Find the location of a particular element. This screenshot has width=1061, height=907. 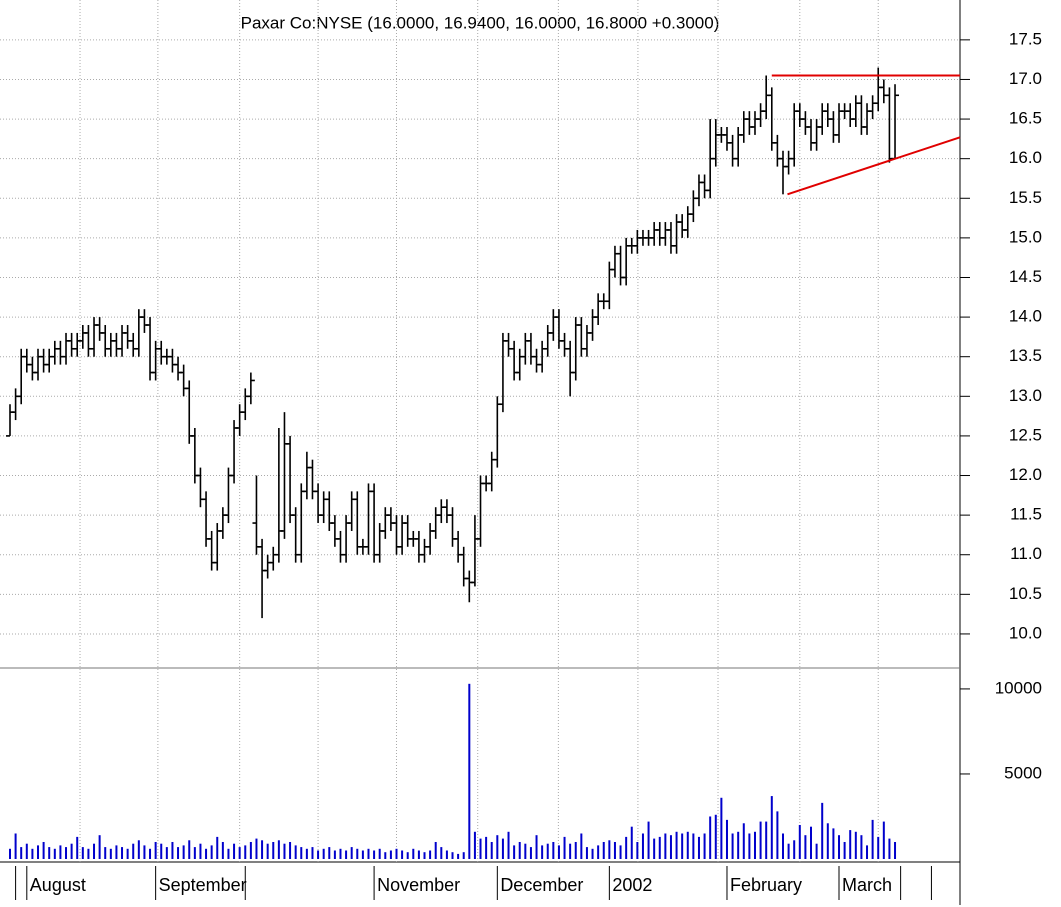

y-tick-label: 16.5 is located at coordinates (1025, 118).